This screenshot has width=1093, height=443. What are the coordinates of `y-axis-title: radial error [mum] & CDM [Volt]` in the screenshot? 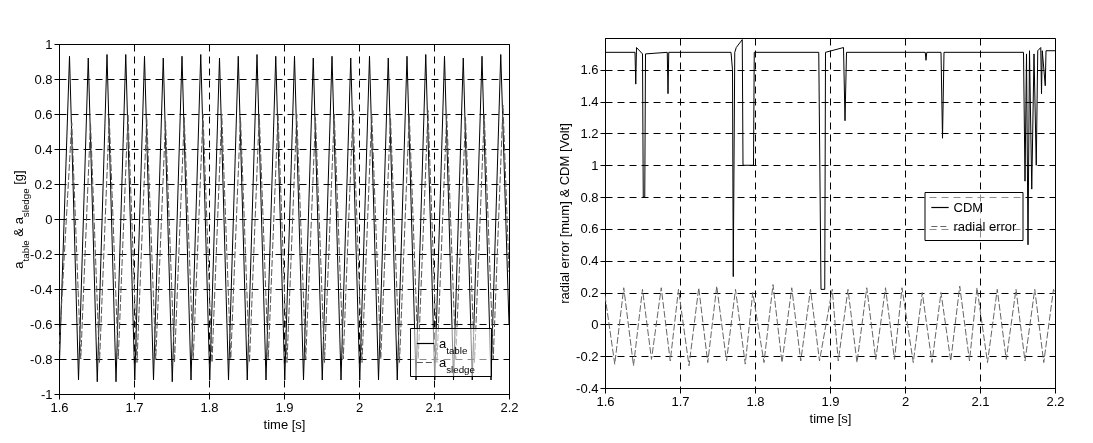 It's located at (565, 213).